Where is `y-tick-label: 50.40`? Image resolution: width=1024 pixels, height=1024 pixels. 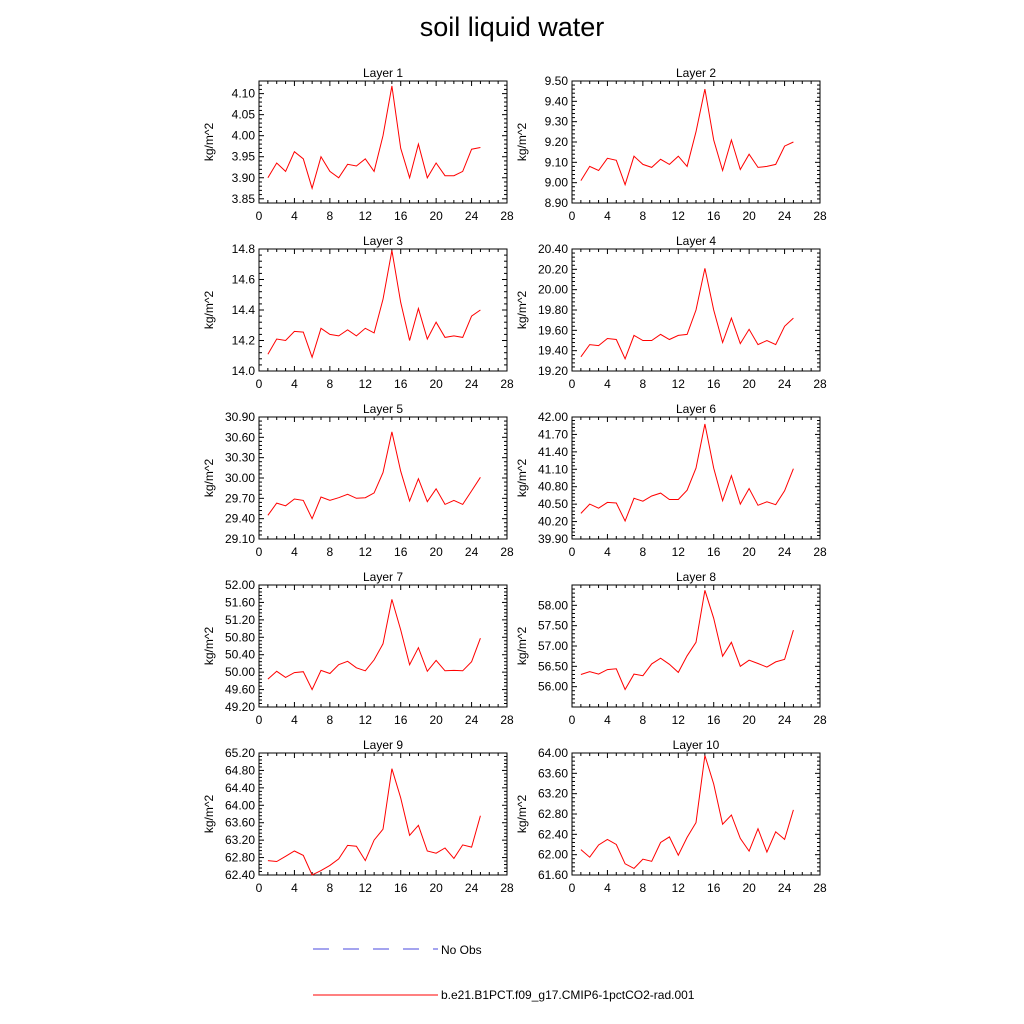 y-tick-label: 50.40 is located at coordinates (240, 655).